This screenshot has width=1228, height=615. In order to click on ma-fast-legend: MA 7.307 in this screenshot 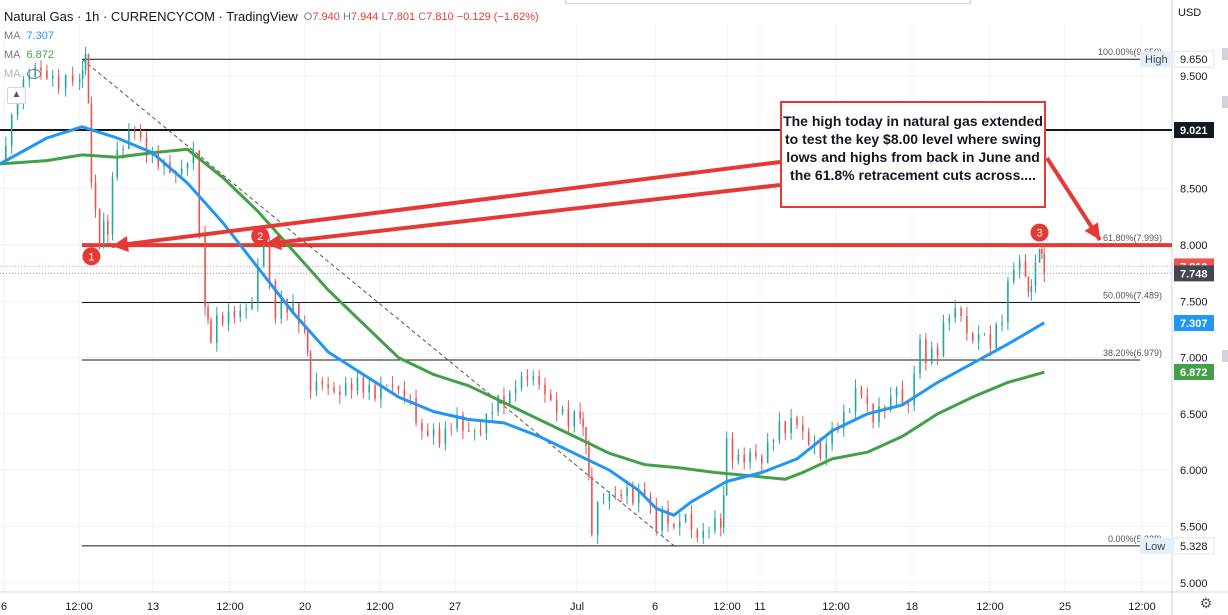, I will do `click(29, 35)`.